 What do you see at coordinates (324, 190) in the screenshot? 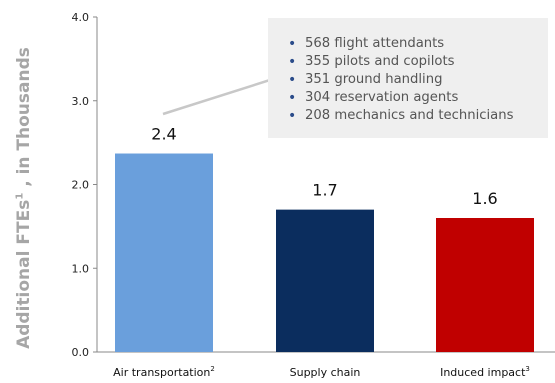
I see `data-label: 1.7` at bounding box center [324, 190].